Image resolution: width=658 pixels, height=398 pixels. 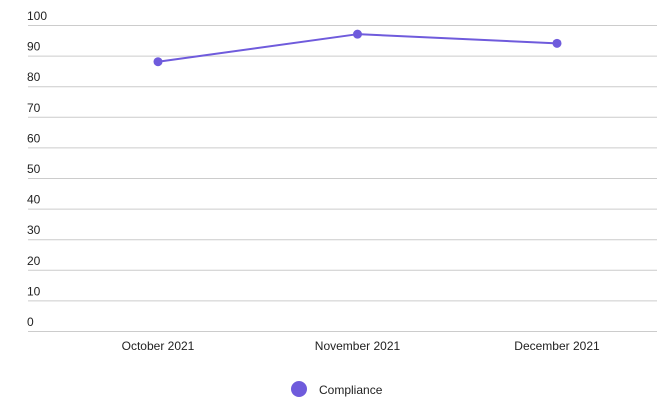 What do you see at coordinates (357, 48) in the screenshot?
I see `series-layer` at bounding box center [357, 48].